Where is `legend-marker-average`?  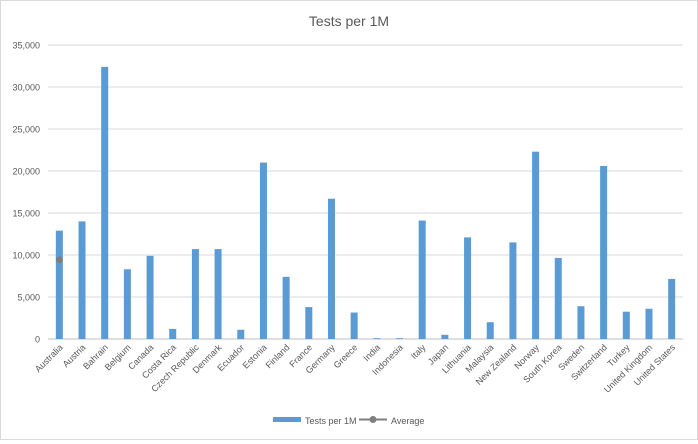
legend-marker-average is located at coordinates (373, 419).